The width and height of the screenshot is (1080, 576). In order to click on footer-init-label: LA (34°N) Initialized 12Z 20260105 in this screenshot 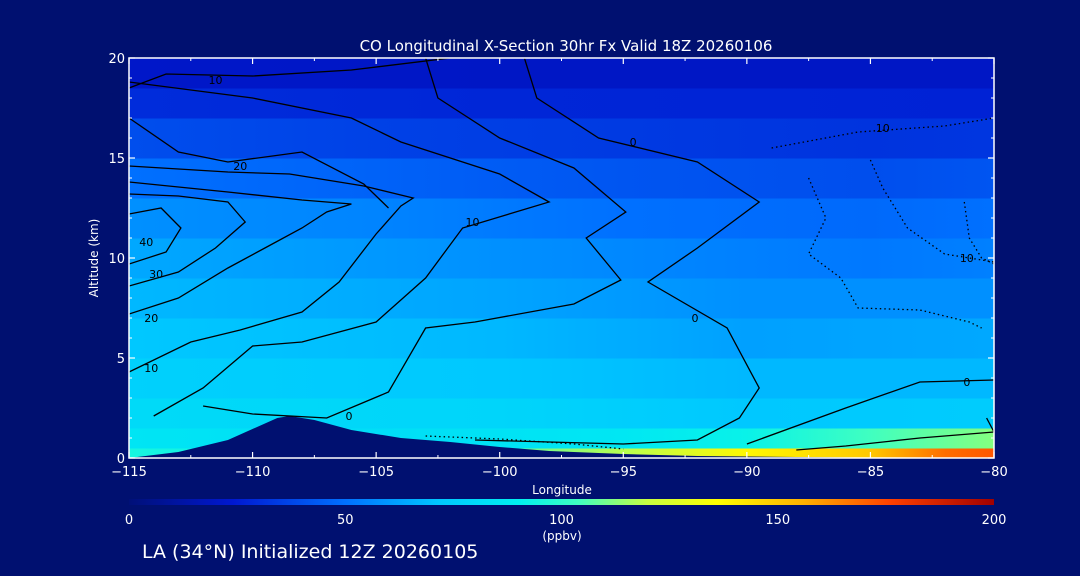, I will do `click(310, 552)`.